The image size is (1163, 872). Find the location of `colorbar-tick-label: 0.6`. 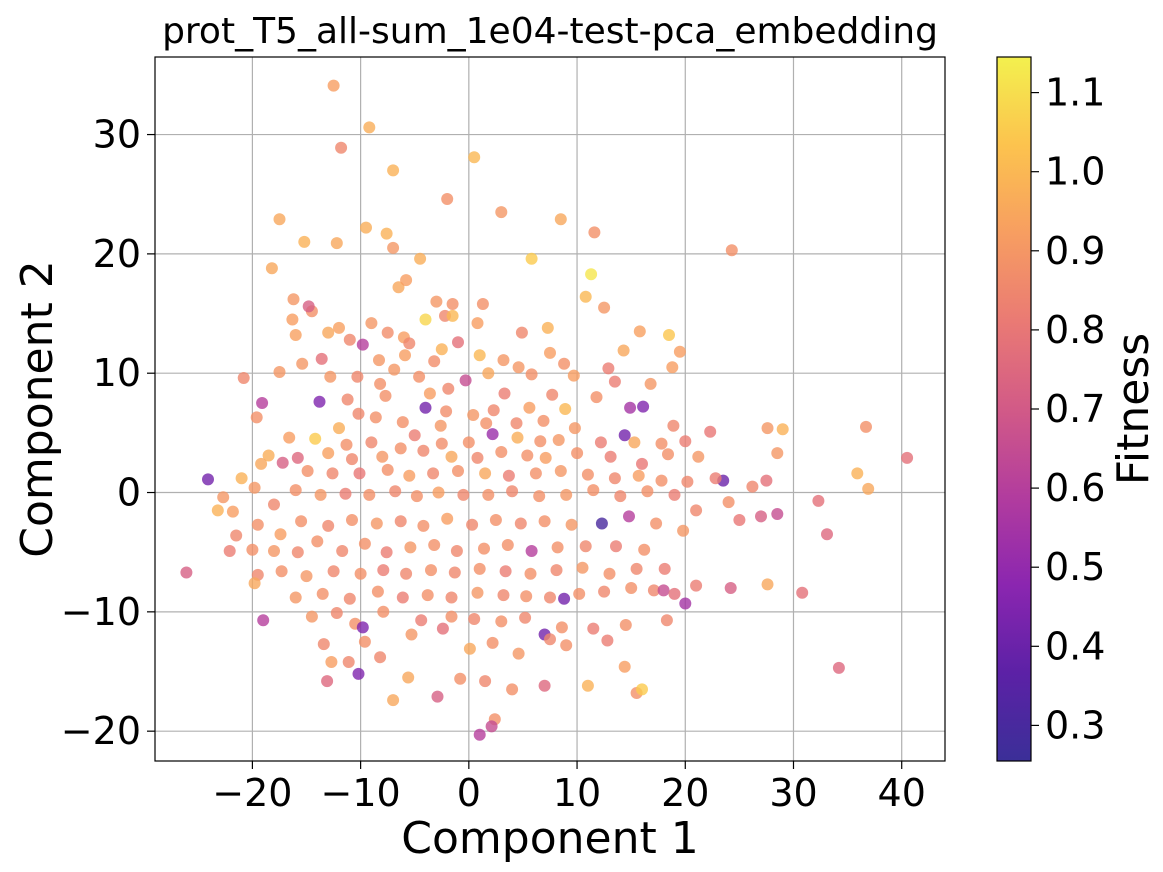

colorbar-tick-label: 0.6 is located at coordinates (1075, 488).